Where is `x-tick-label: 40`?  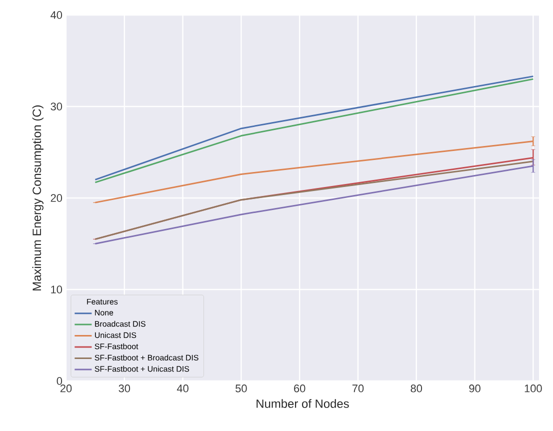 x-tick-label: 40 is located at coordinates (182, 388).